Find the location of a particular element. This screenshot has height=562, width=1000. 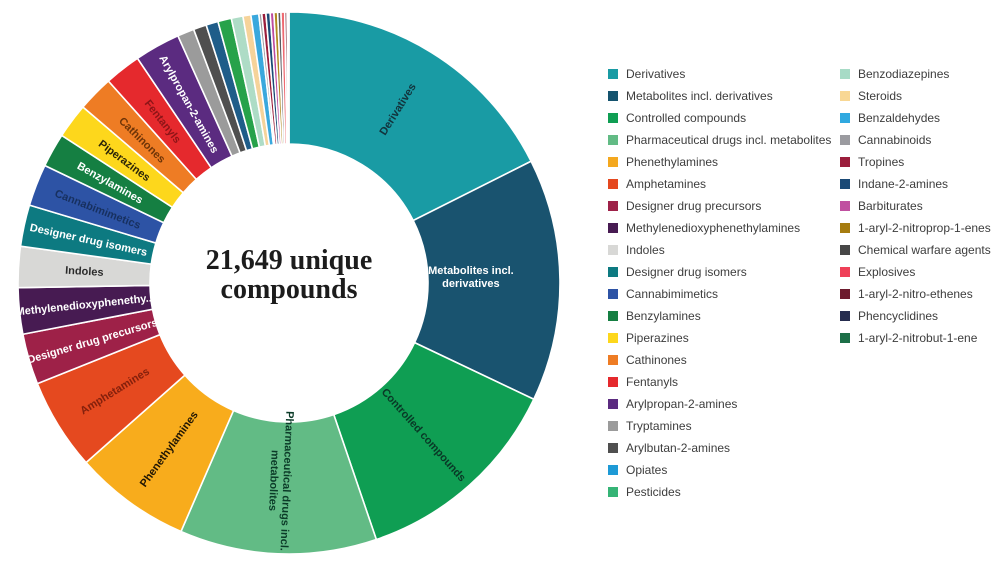

svg-text:Metabolites incl.derivatives: Metabolites incl. derivatives is located at coordinates (471, 277).